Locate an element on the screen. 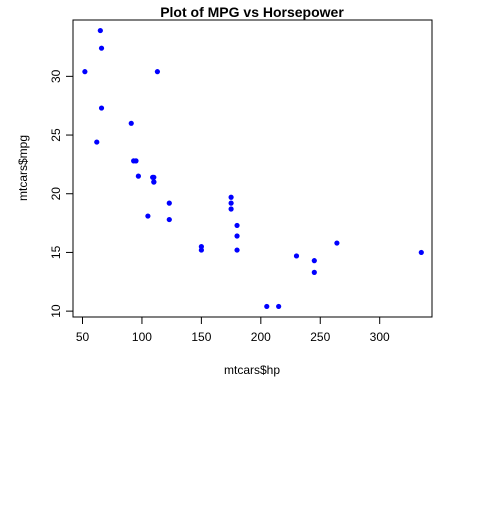 The image size is (504, 509). y-tick-label: 15 is located at coordinates (56, 252).